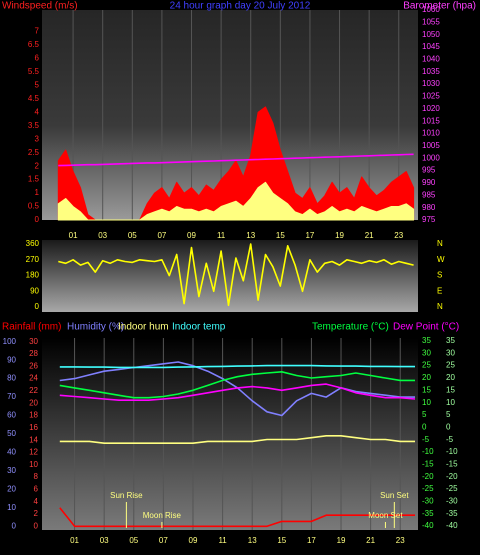 Image resolution: width=480 pixels, height=555 pixels. What do you see at coordinates (37, 84) in the screenshot?
I see `y-tick-label: 5` at bounding box center [37, 84].